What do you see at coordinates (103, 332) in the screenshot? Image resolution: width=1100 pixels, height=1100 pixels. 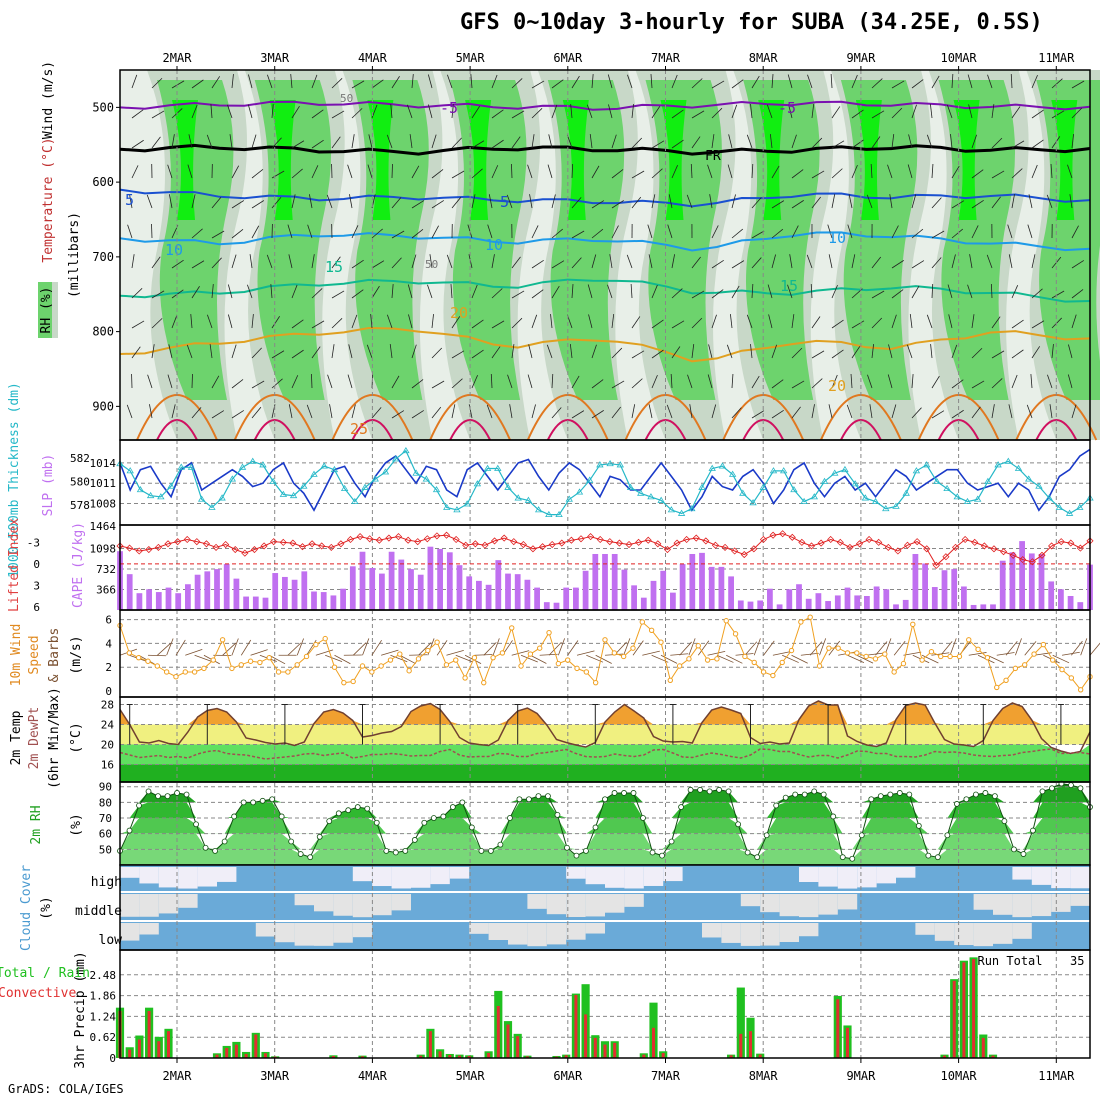 I see `pressure-tick-label: 800` at bounding box center [103, 332].